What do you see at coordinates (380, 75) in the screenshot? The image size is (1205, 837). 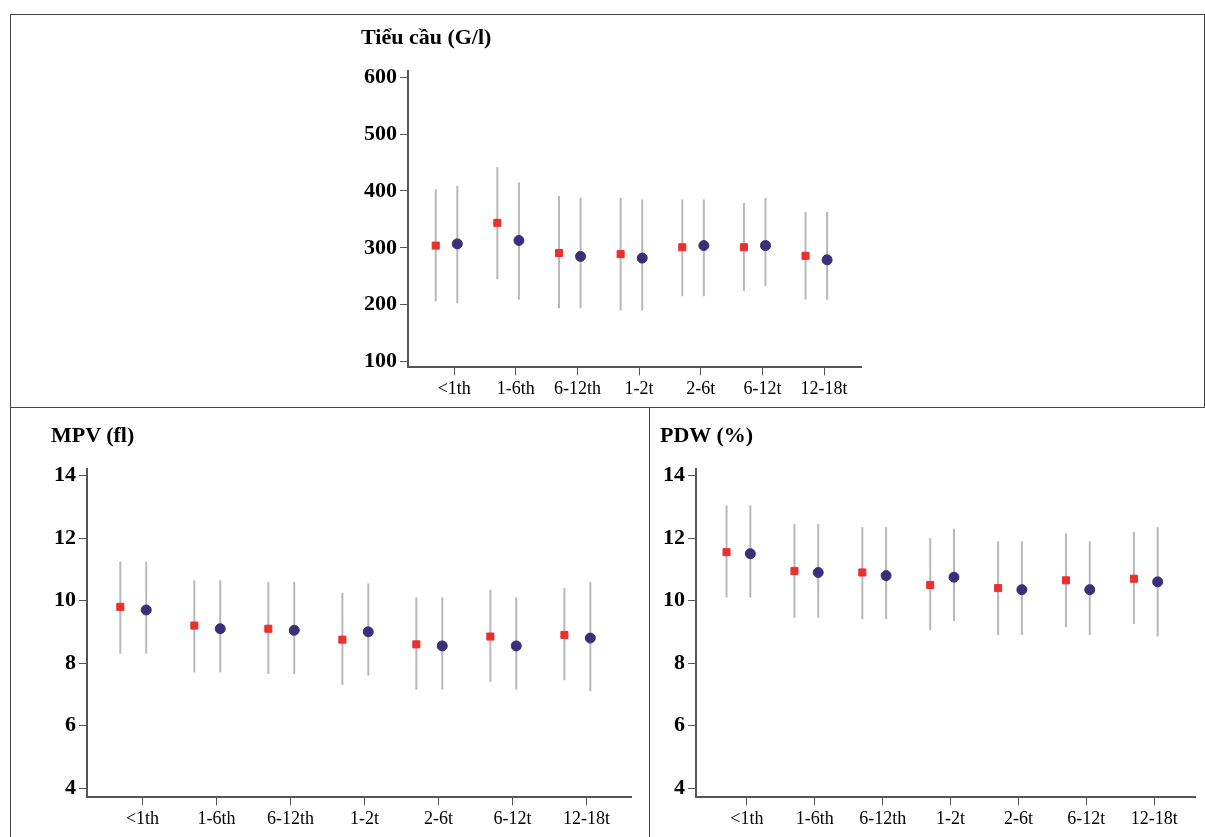 I see `y-tick-label: 600` at bounding box center [380, 75].